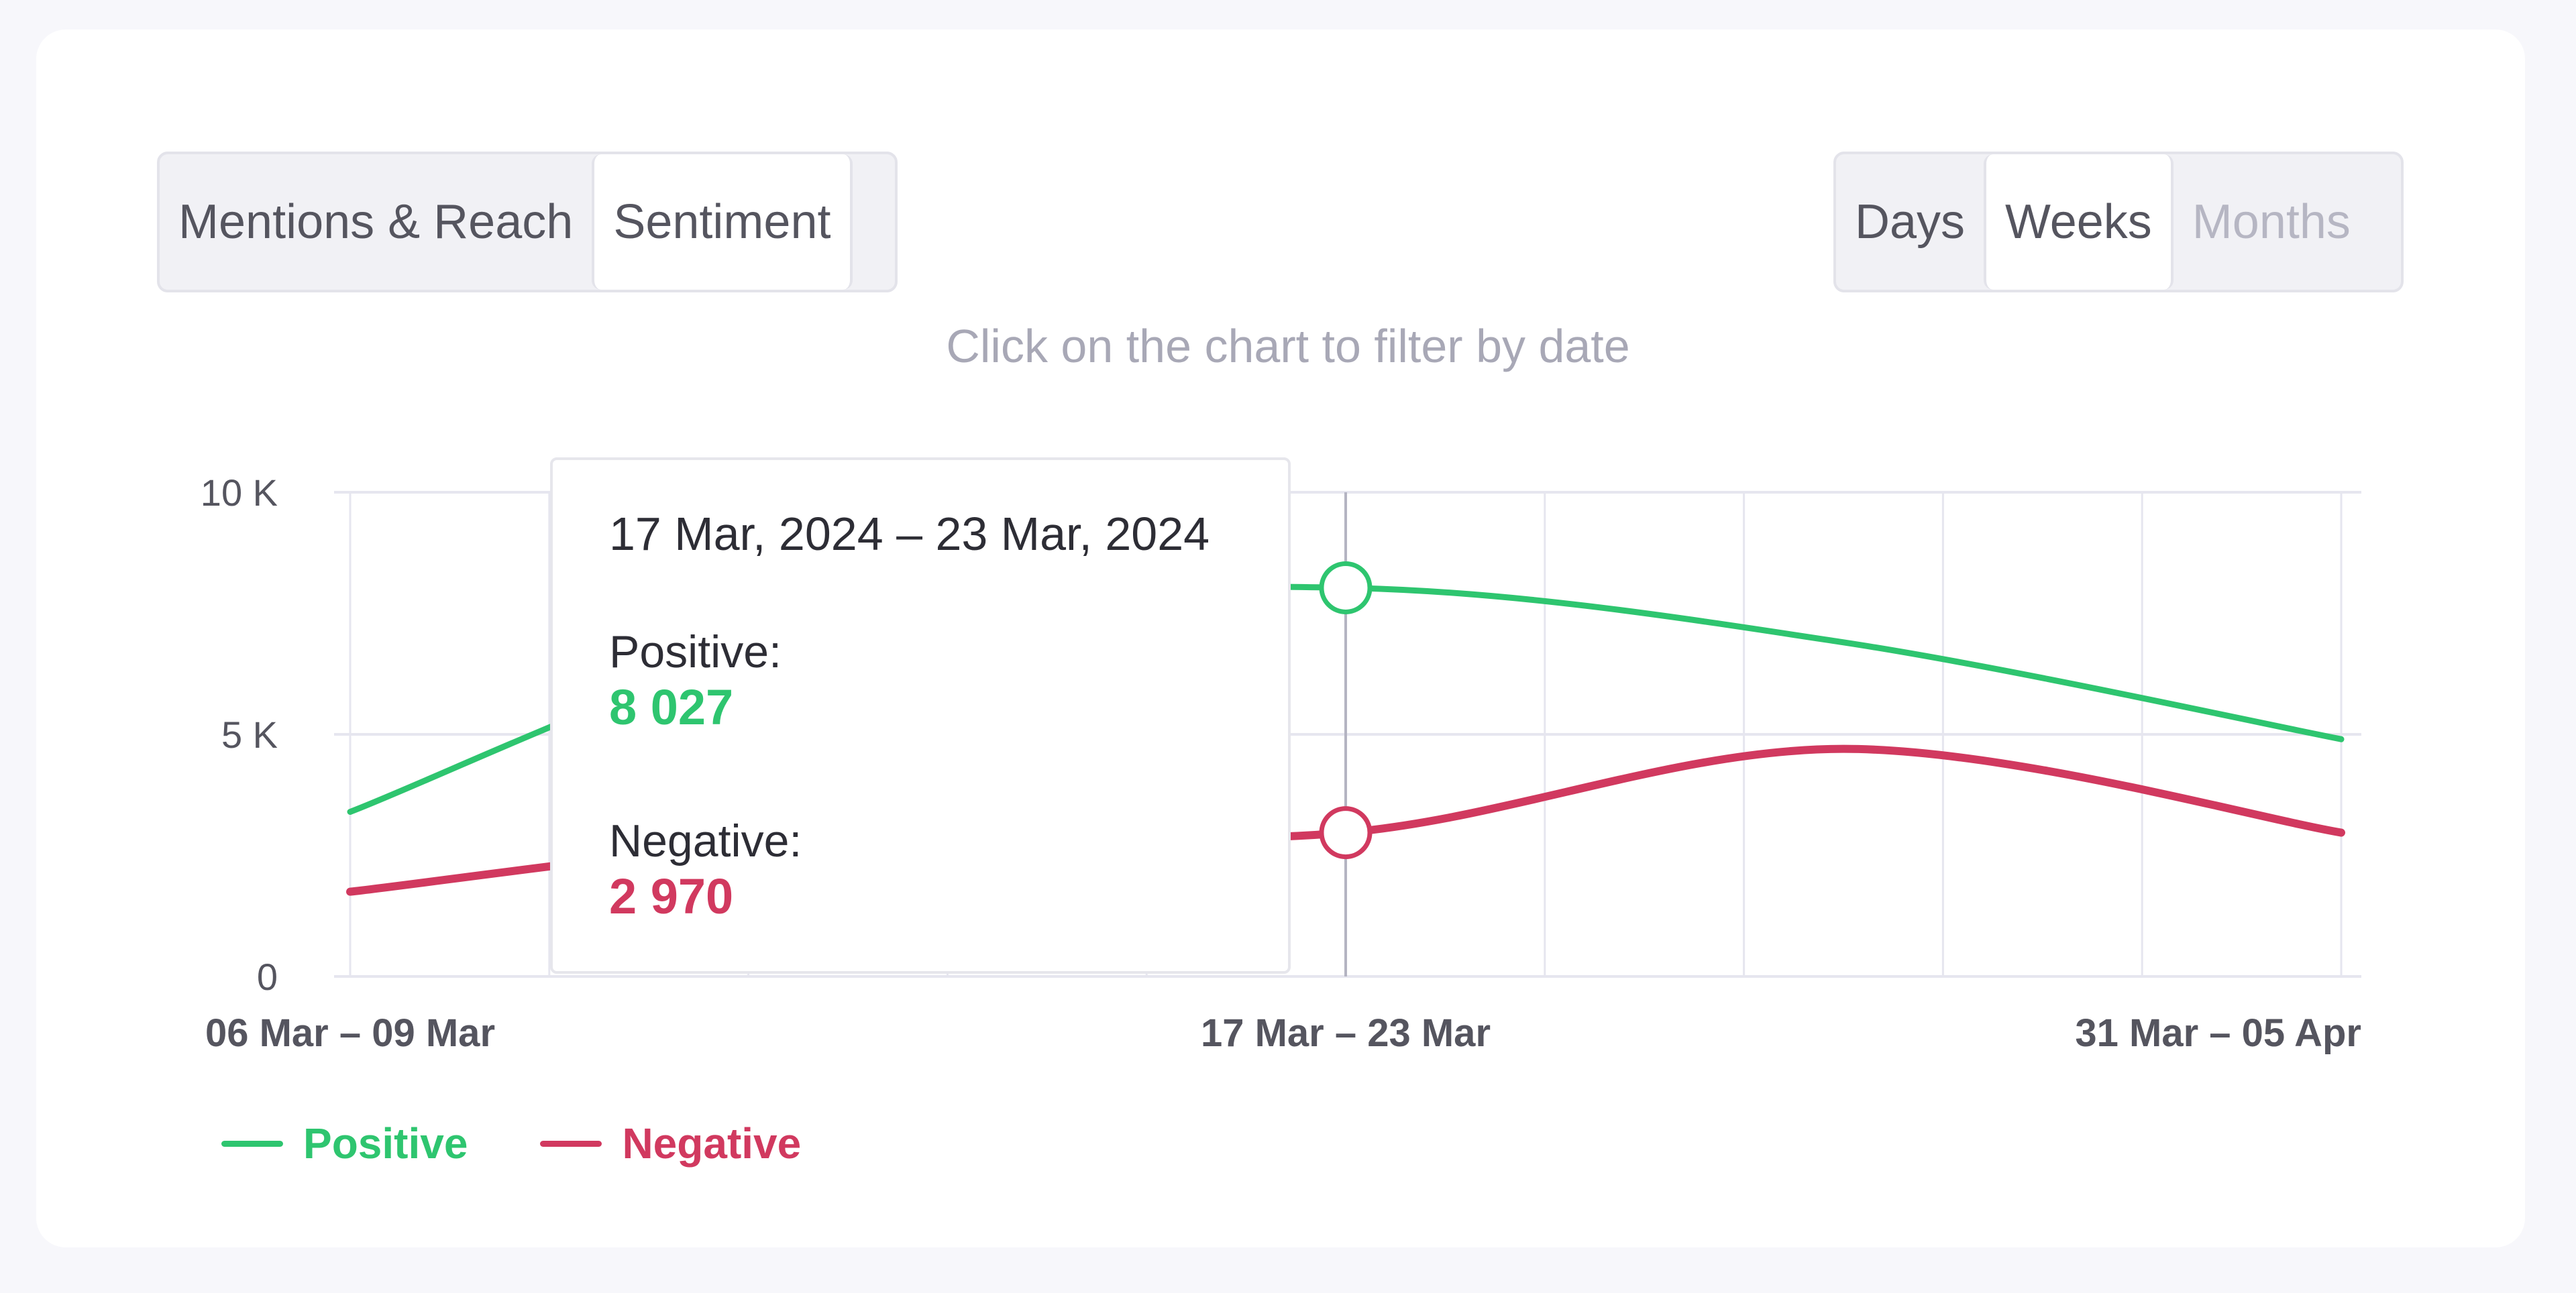 This screenshot has height=1293, width=2576. What do you see at coordinates (376, 222) in the screenshot?
I see `tab-mentions-and-reach: Mentions & Reach` at bounding box center [376, 222].